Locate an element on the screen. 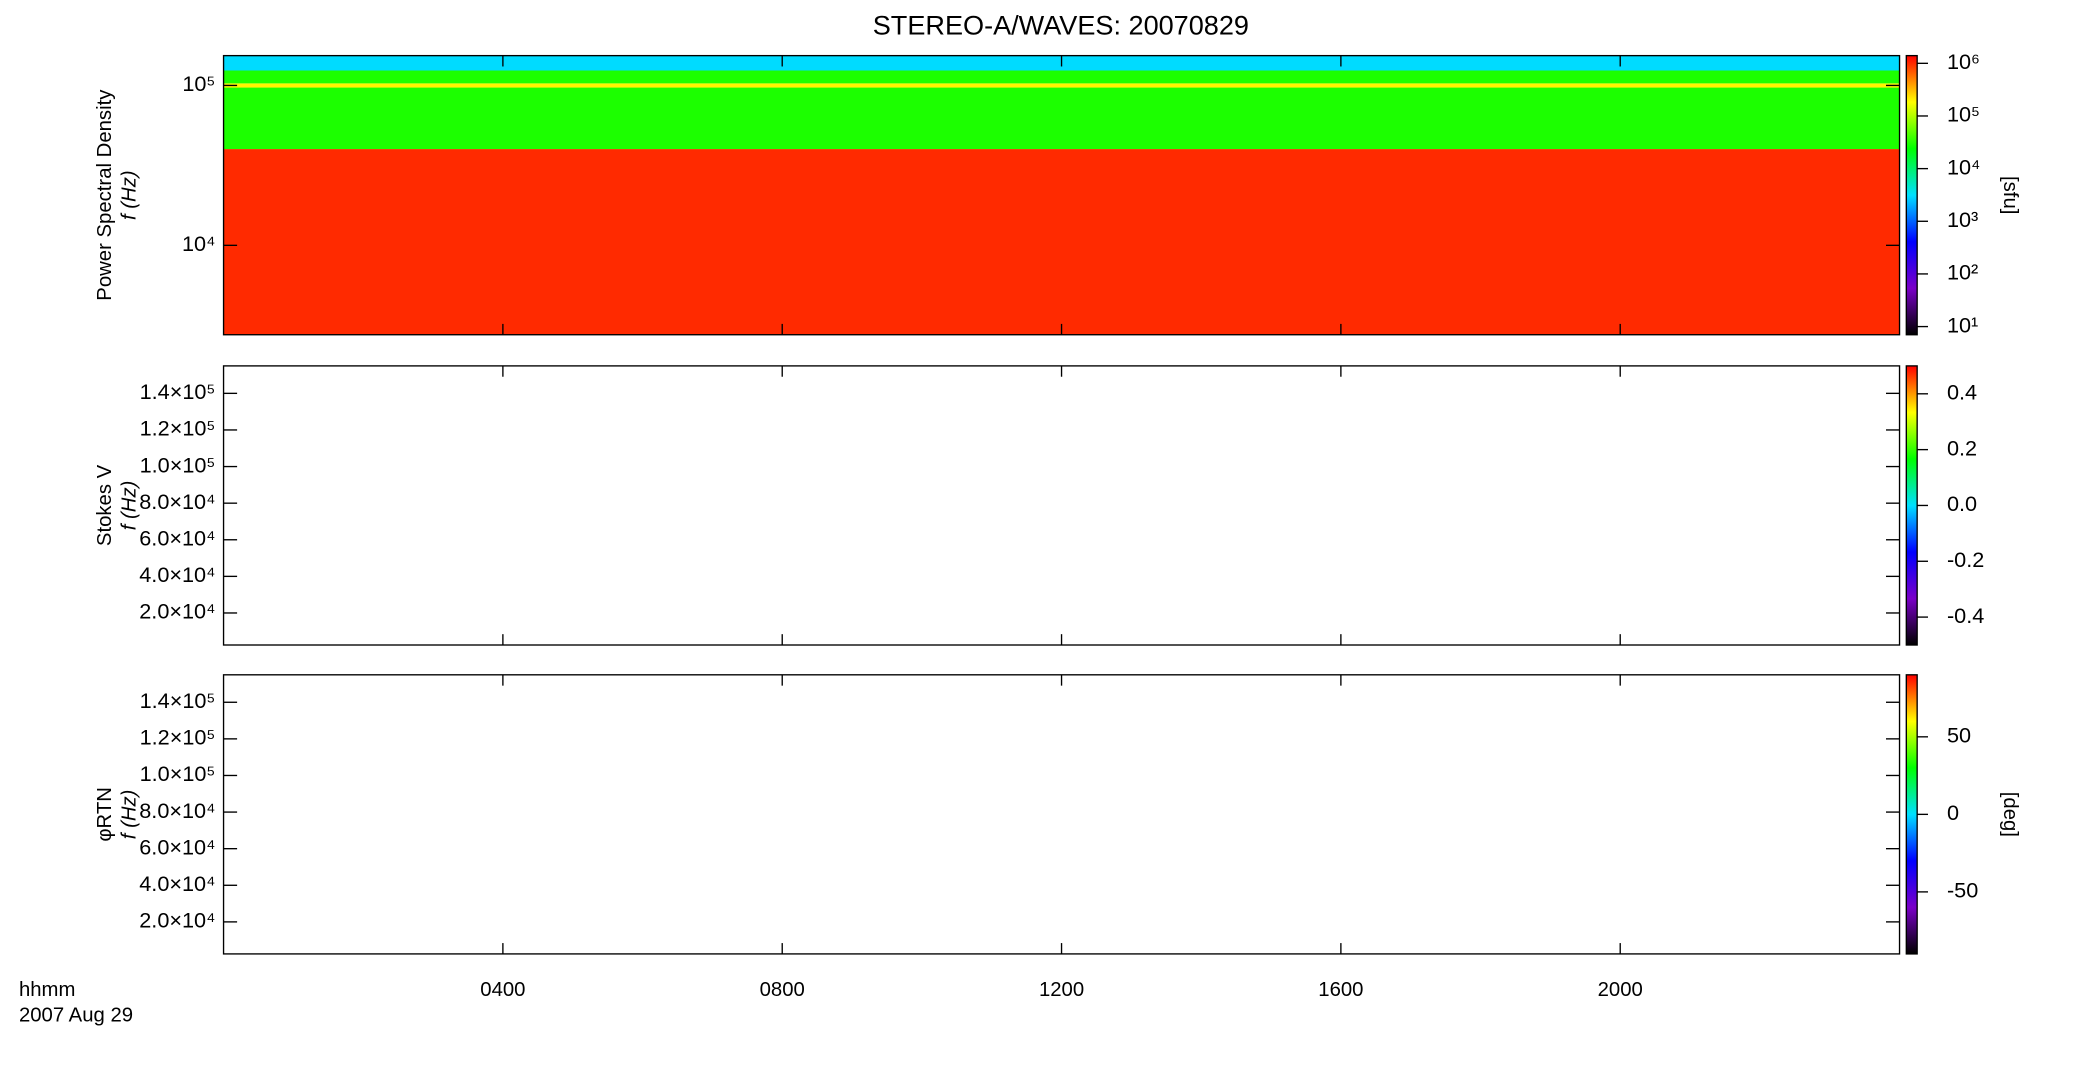 This screenshot has height=1080, width=2096. x-tick-label: 1200 is located at coordinates (1061, 990).